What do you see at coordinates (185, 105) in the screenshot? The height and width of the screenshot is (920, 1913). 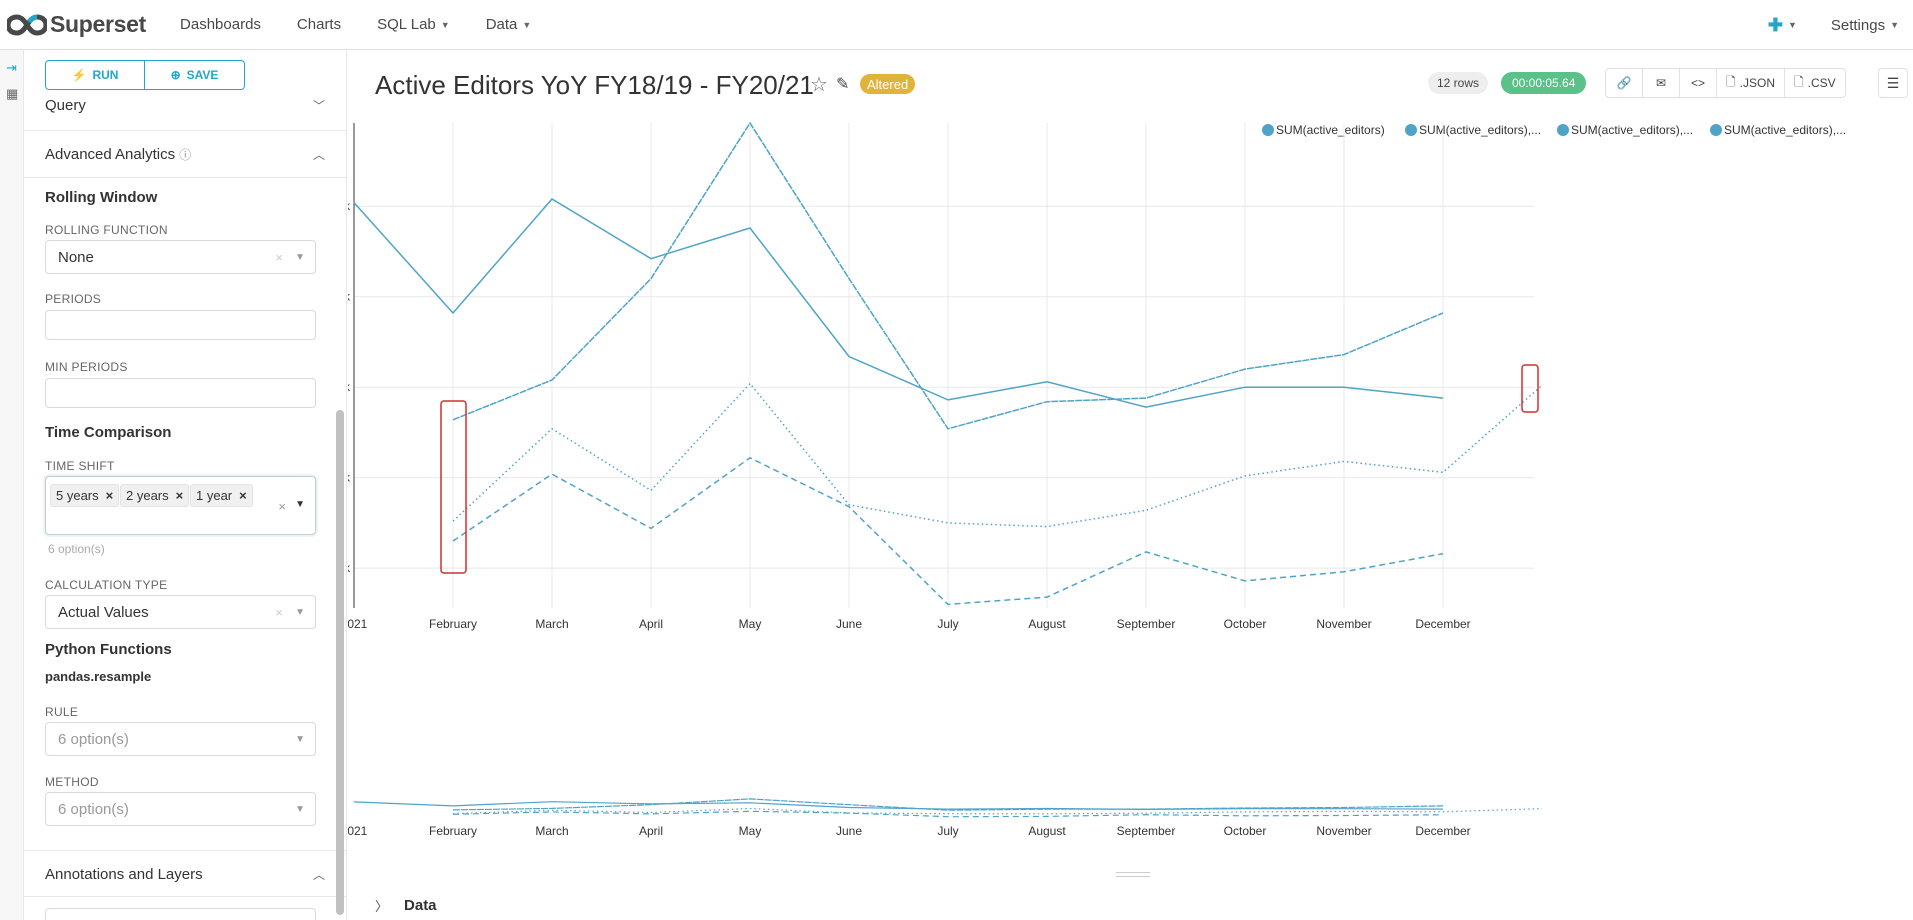 I see `query-section-header: Query ﹀` at bounding box center [185, 105].